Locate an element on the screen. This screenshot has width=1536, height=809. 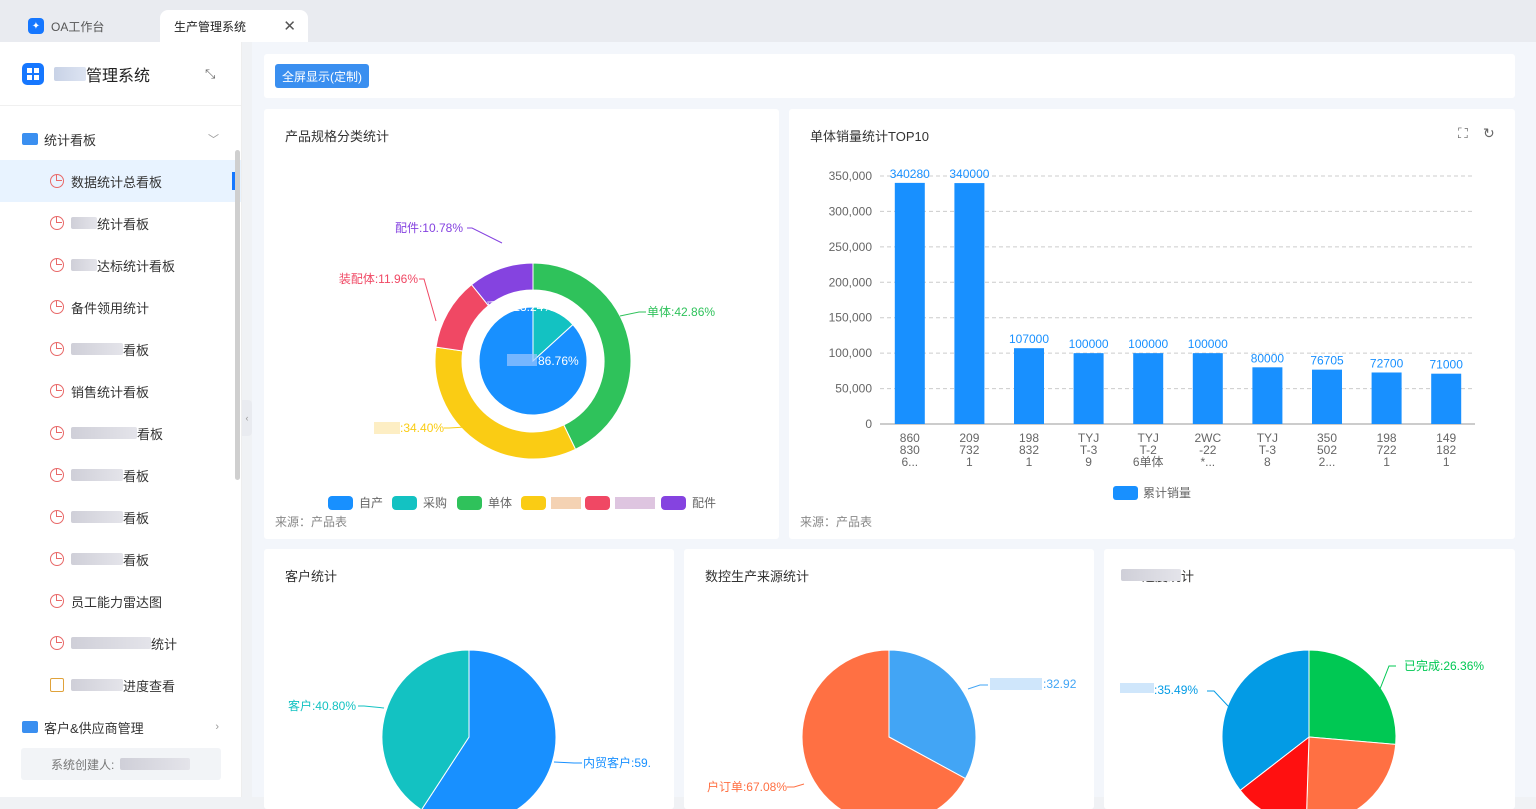
sidebar-item-stat-board: 统计看板 is located at coordinates (120, 223).